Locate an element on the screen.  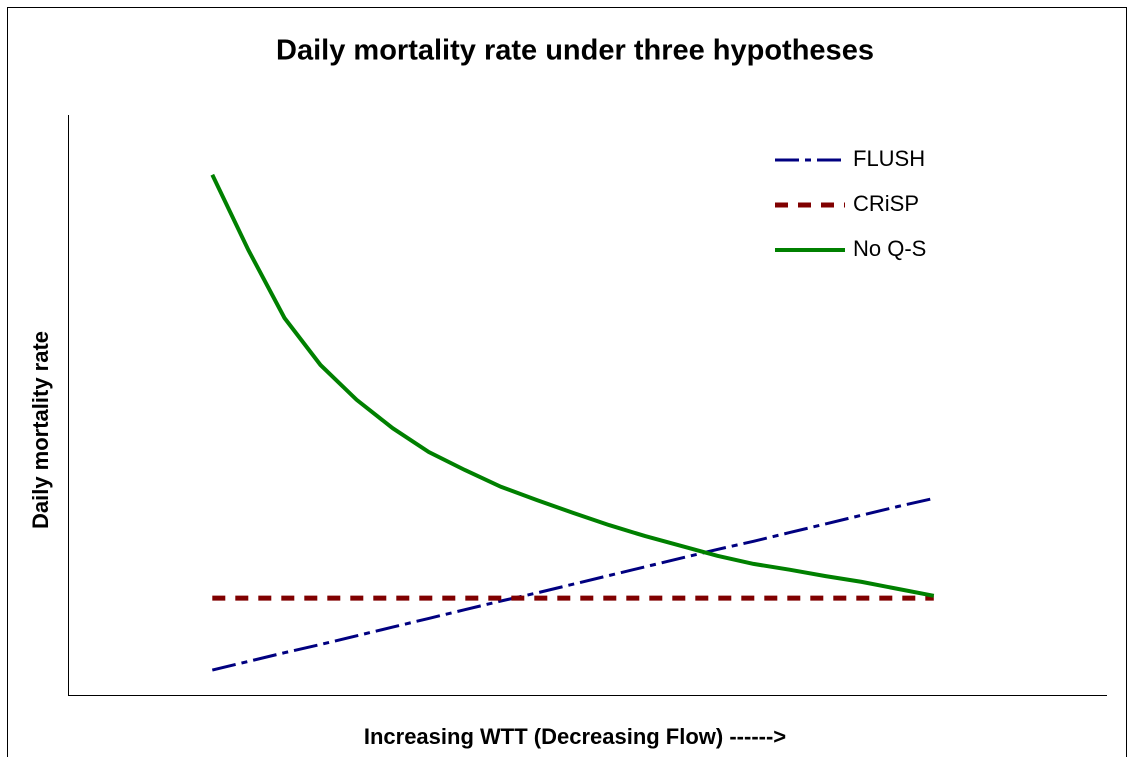
x-axis-label: Increasing WTT (Decreasing Flow) ------> is located at coordinates (575, 736).